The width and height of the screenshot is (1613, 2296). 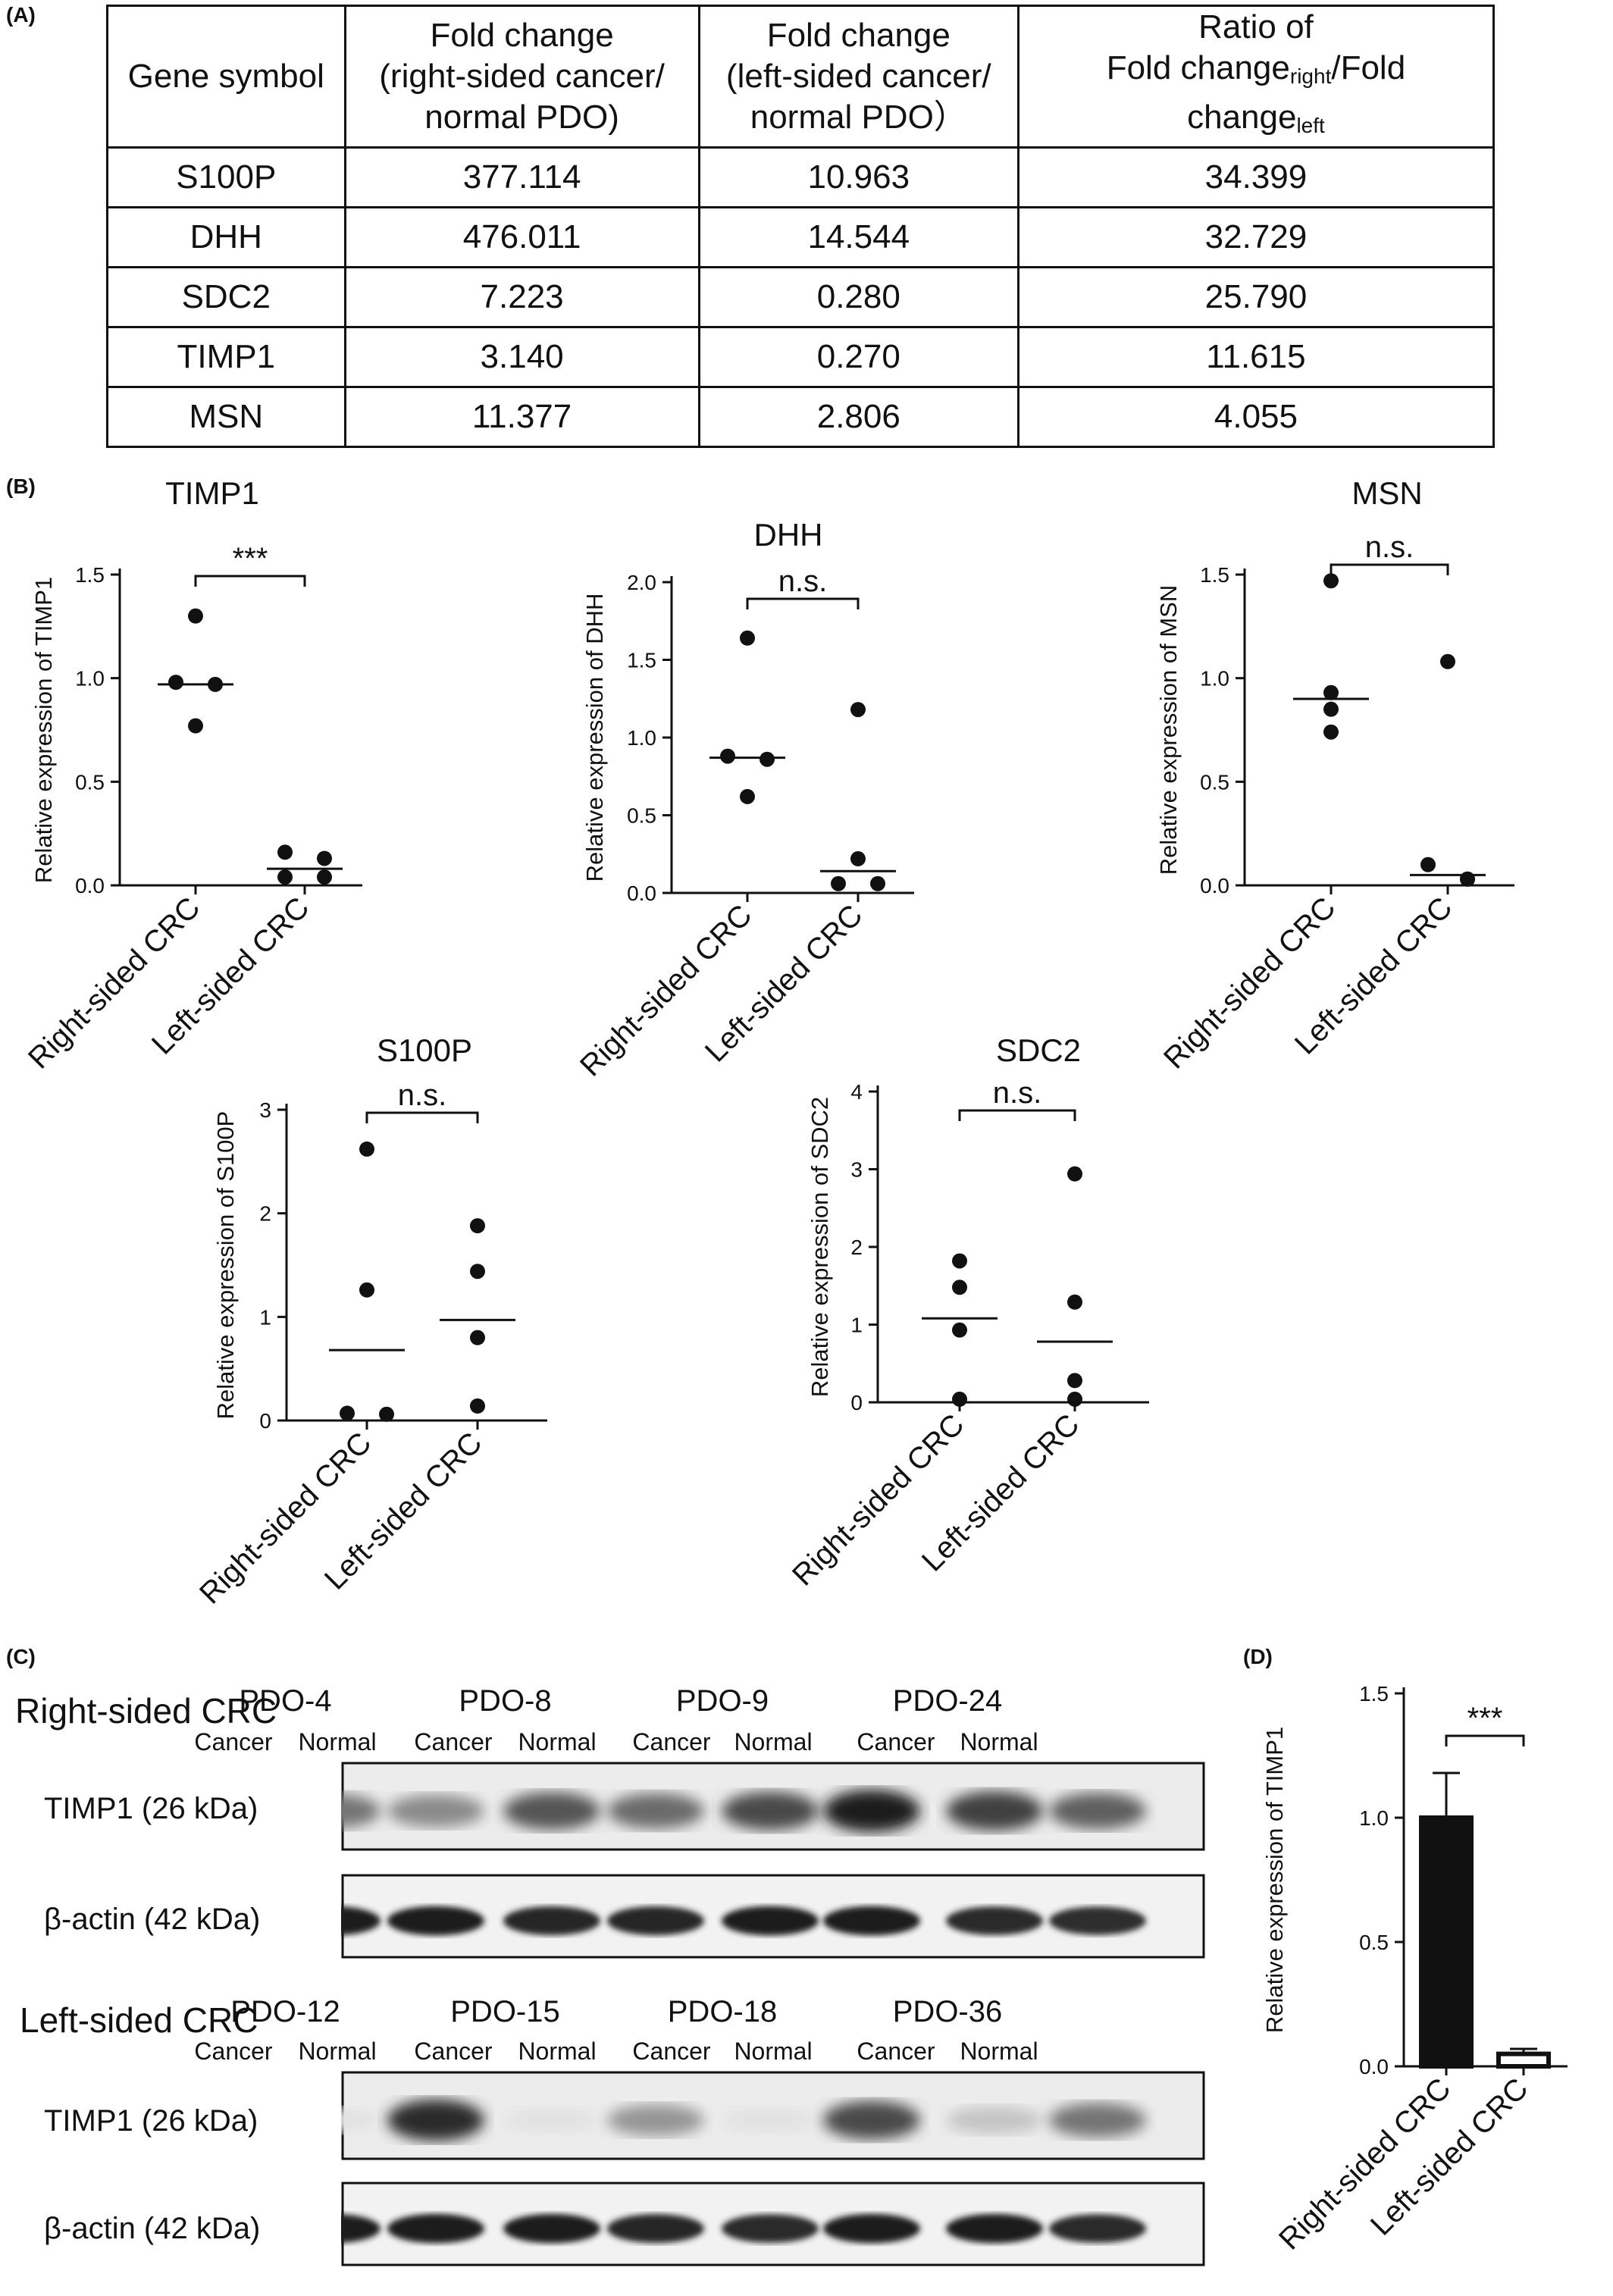 I want to click on timp1-row-label-left: TIMP1 (26 kDa), so click(x=151, y=2121).